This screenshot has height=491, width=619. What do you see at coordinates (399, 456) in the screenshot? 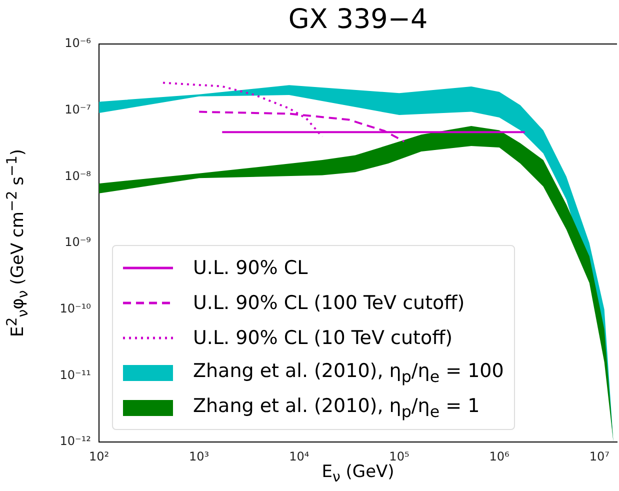
I see `x-tick-label: 10⁵` at bounding box center [399, 456].